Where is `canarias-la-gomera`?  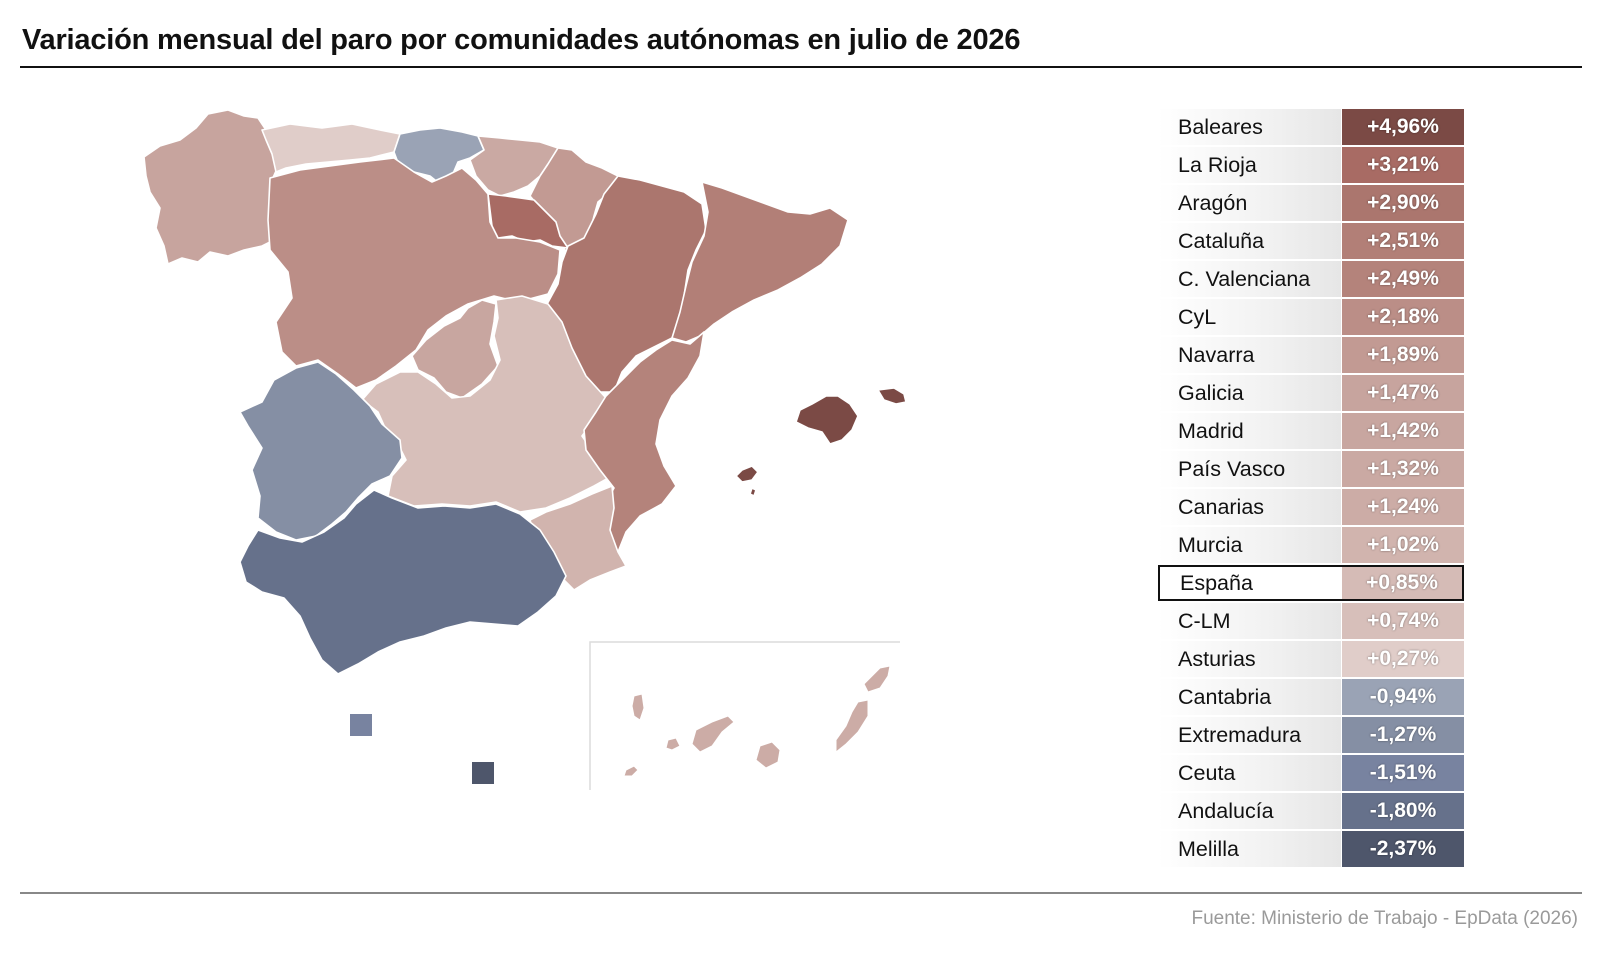
canarias-la-gomera is located at coordinates (673, 744).